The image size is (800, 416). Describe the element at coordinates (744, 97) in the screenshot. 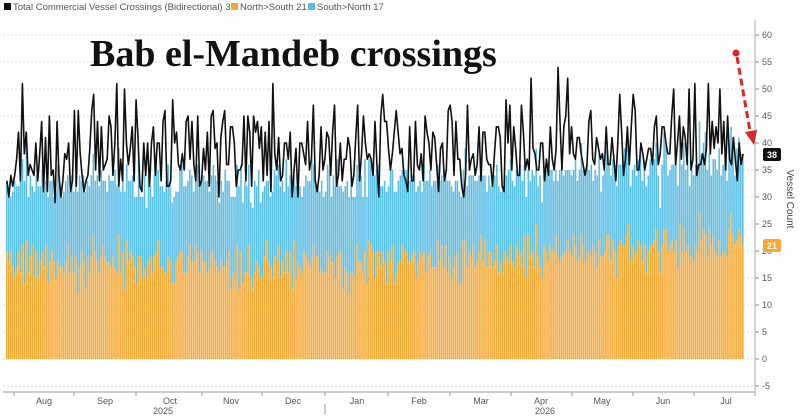

I see `trend-arrow` at that location.